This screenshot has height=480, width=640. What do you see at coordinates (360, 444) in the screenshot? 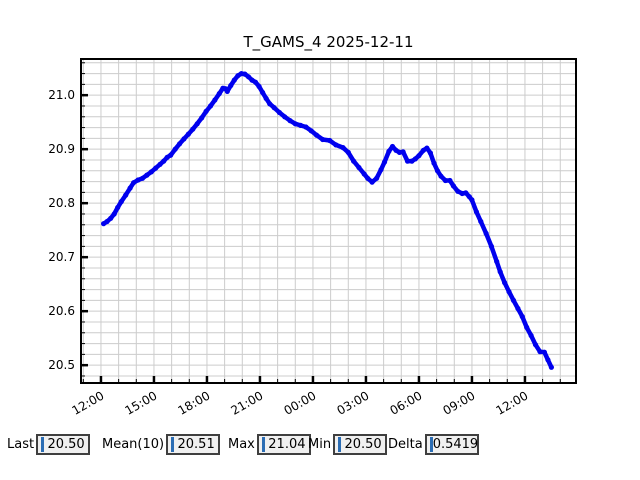
I see `stat-min-entry: 20.50` at bounding box center [360, 444].